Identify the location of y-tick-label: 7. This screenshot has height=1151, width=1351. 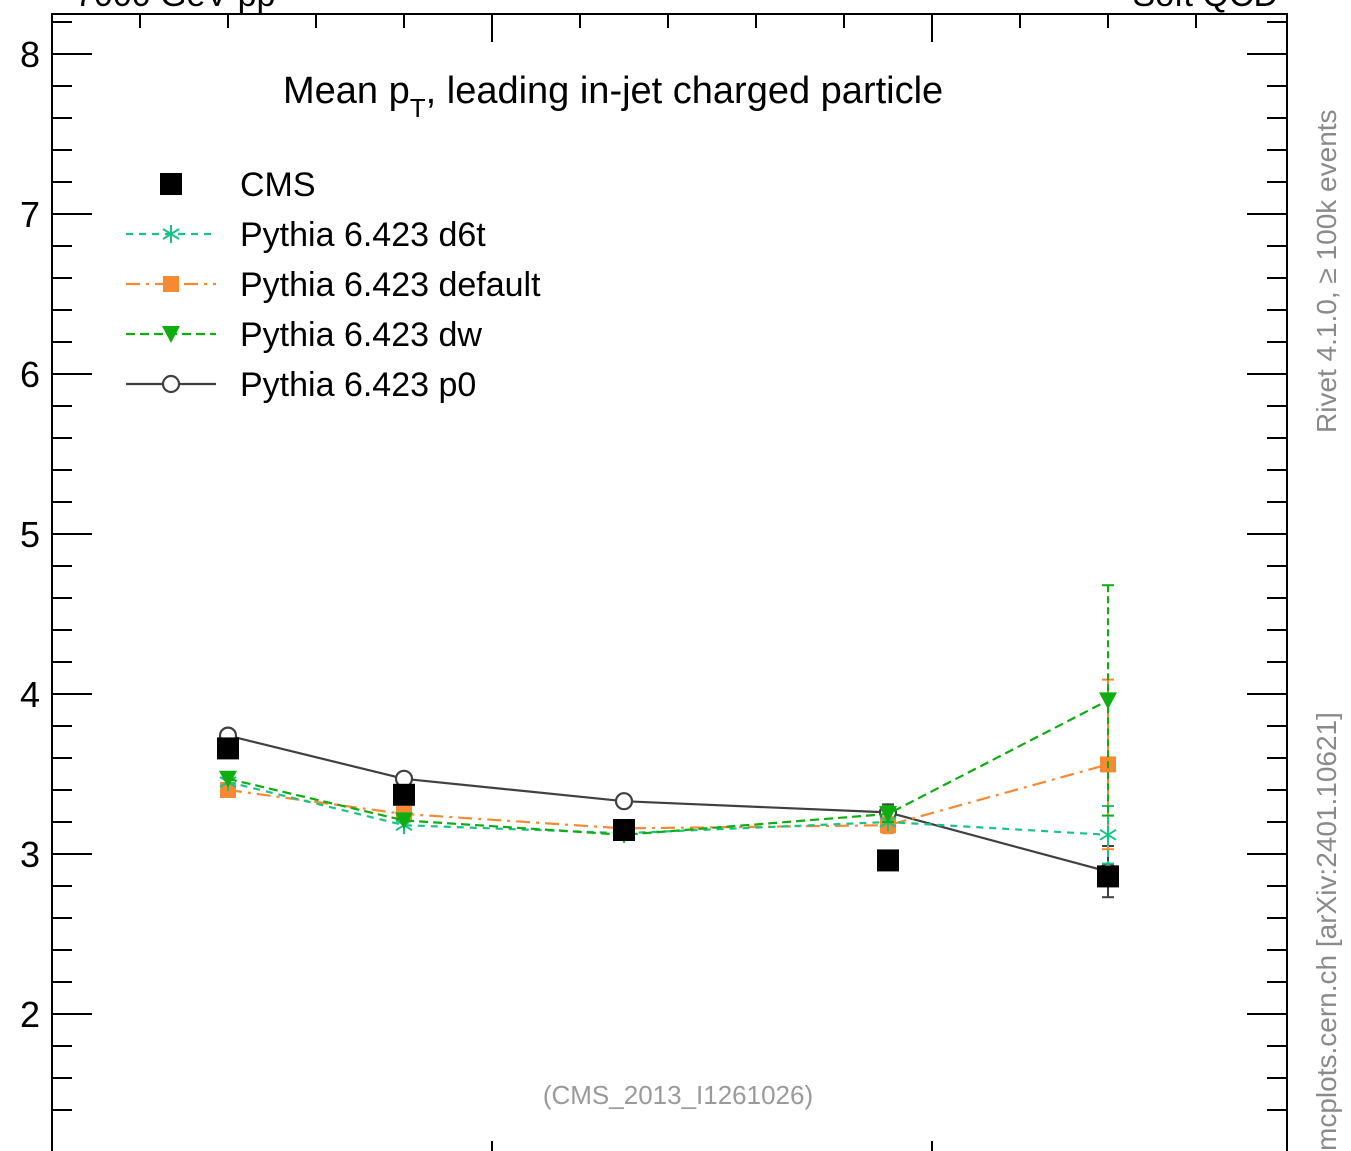
(30, 214).